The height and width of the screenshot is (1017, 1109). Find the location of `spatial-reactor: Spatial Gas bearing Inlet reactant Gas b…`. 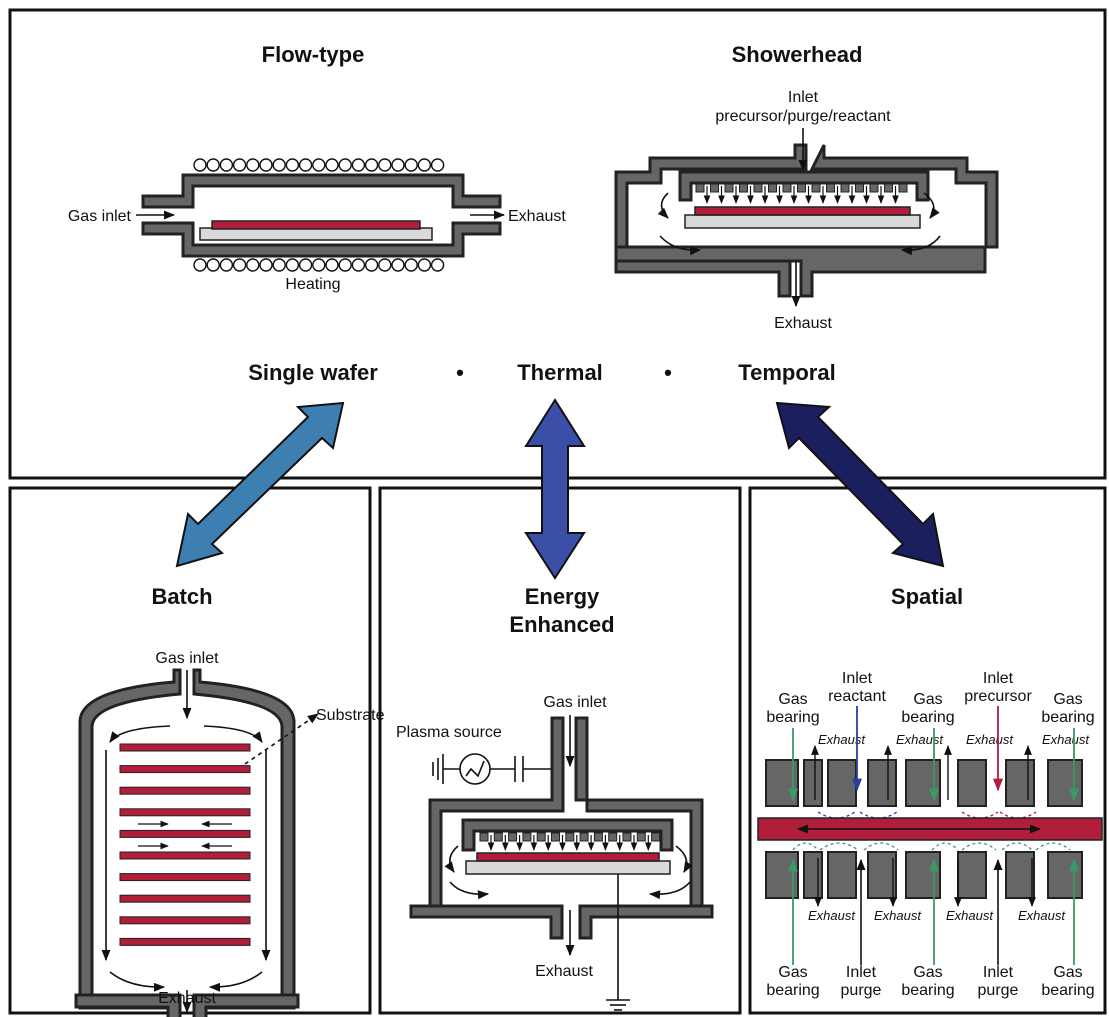

spatial-reactor: Spatial Gas bearing Inlet reactant Gas b… is located at coordinates (930, 791).